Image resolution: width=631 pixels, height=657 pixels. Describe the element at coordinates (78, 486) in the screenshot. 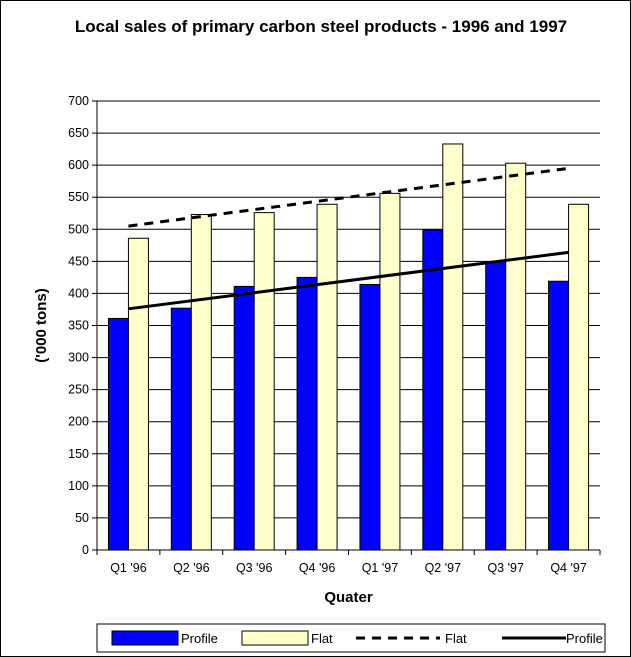

I see `y-tick-label: 100` at that location.